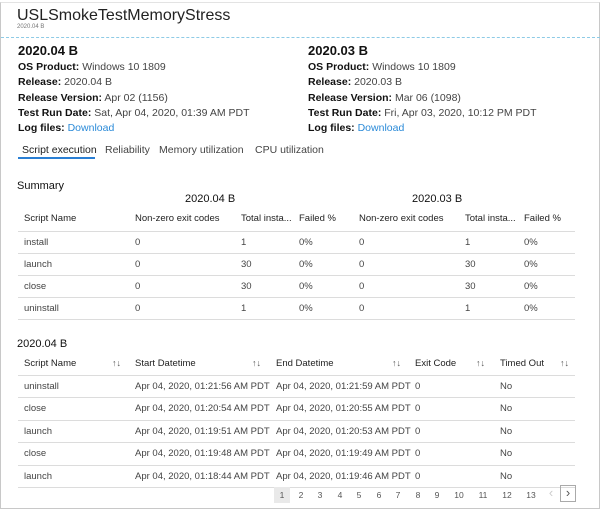 Image resolution: width=601 pixels, height=511 pixels. Describe the element at coordinates (568, 493) in the screenshot. I see `next-page-icon: ›` at that location.